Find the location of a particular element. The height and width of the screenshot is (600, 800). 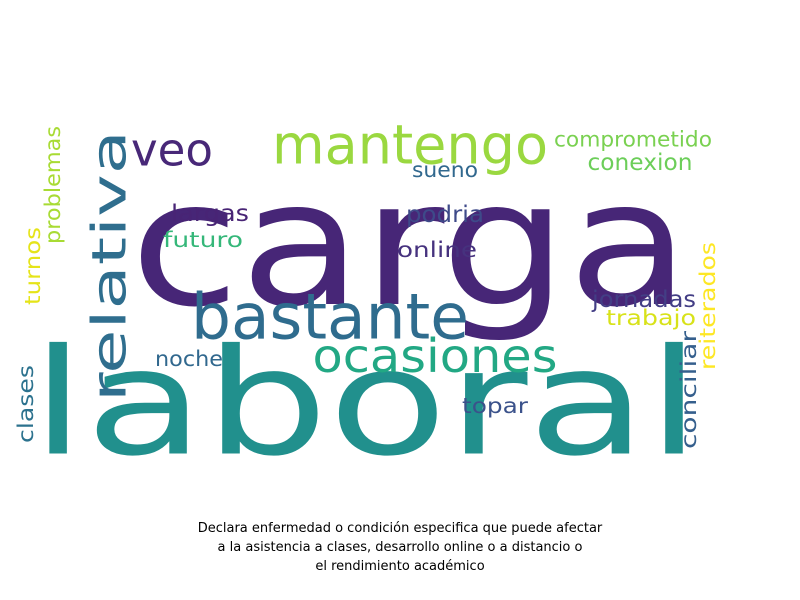

word-trabajo: trabajo is located at coordinates (651, 318).